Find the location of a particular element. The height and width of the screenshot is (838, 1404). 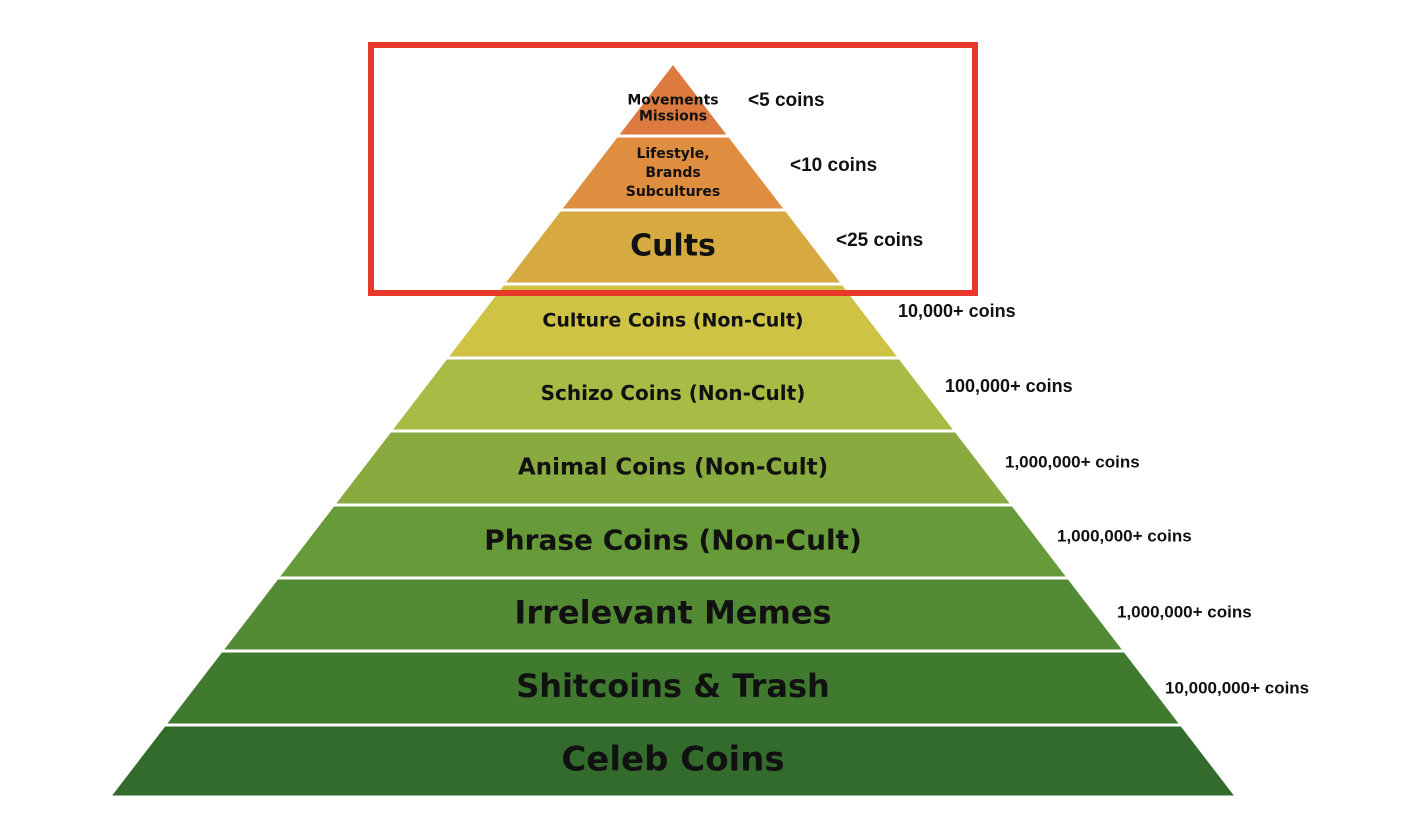

tier-4: Schizo Coins (Non-Cult) 100,000+ coins is located at coordinates (733, 394).